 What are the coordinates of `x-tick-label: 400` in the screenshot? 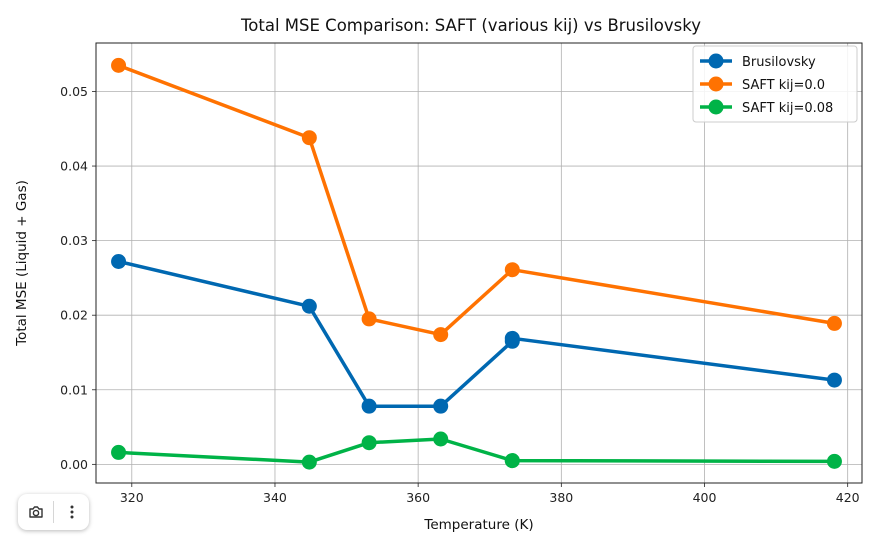 It's located at (705, 497).